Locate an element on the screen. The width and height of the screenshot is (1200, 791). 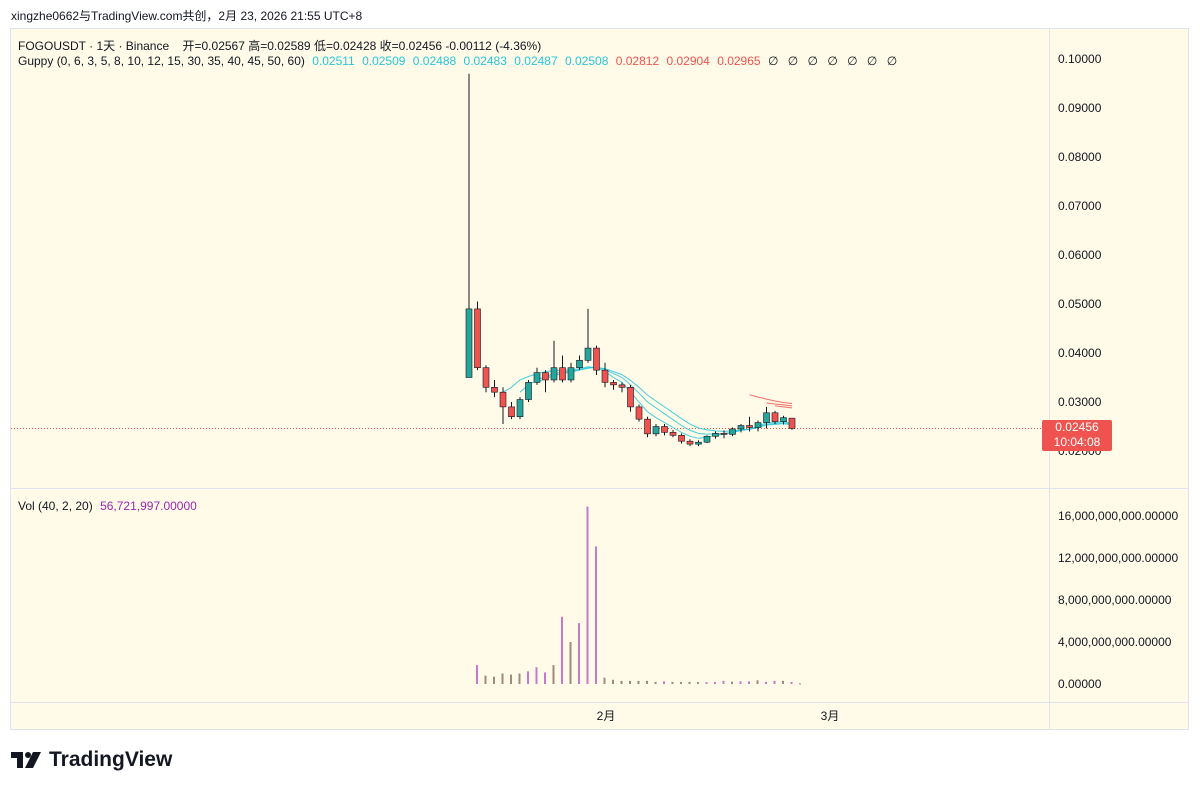
last-price: 0.02456 is located at coordinates (1077, 427).